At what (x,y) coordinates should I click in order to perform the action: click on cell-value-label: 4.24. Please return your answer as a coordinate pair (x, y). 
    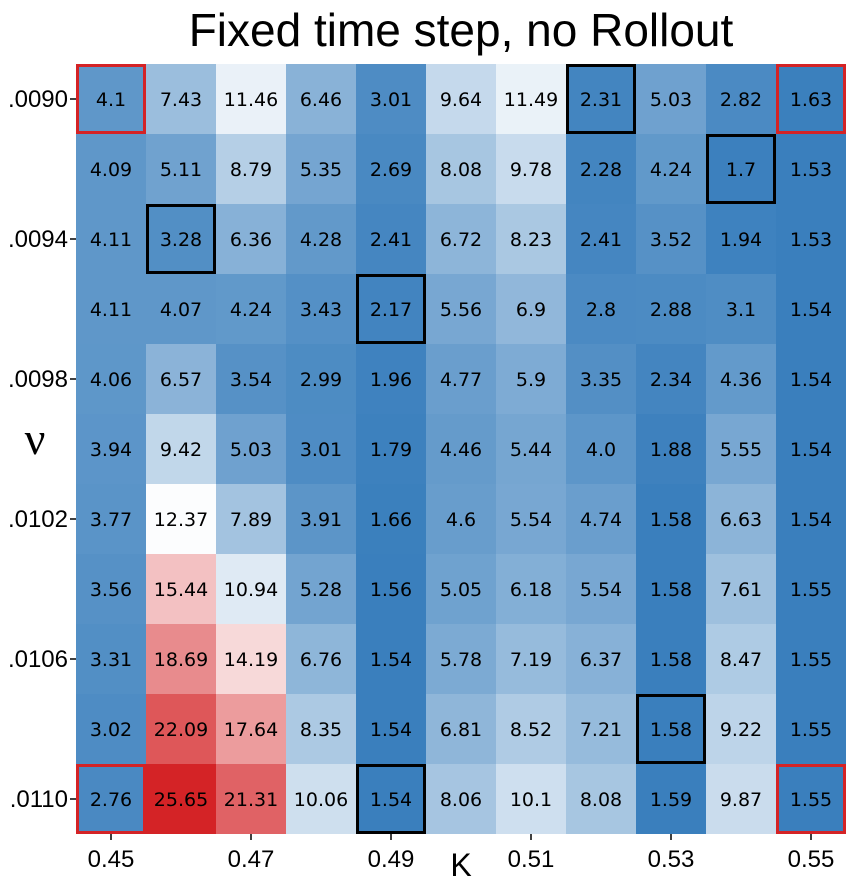
    Looking at the image, I should click on (671, 170).